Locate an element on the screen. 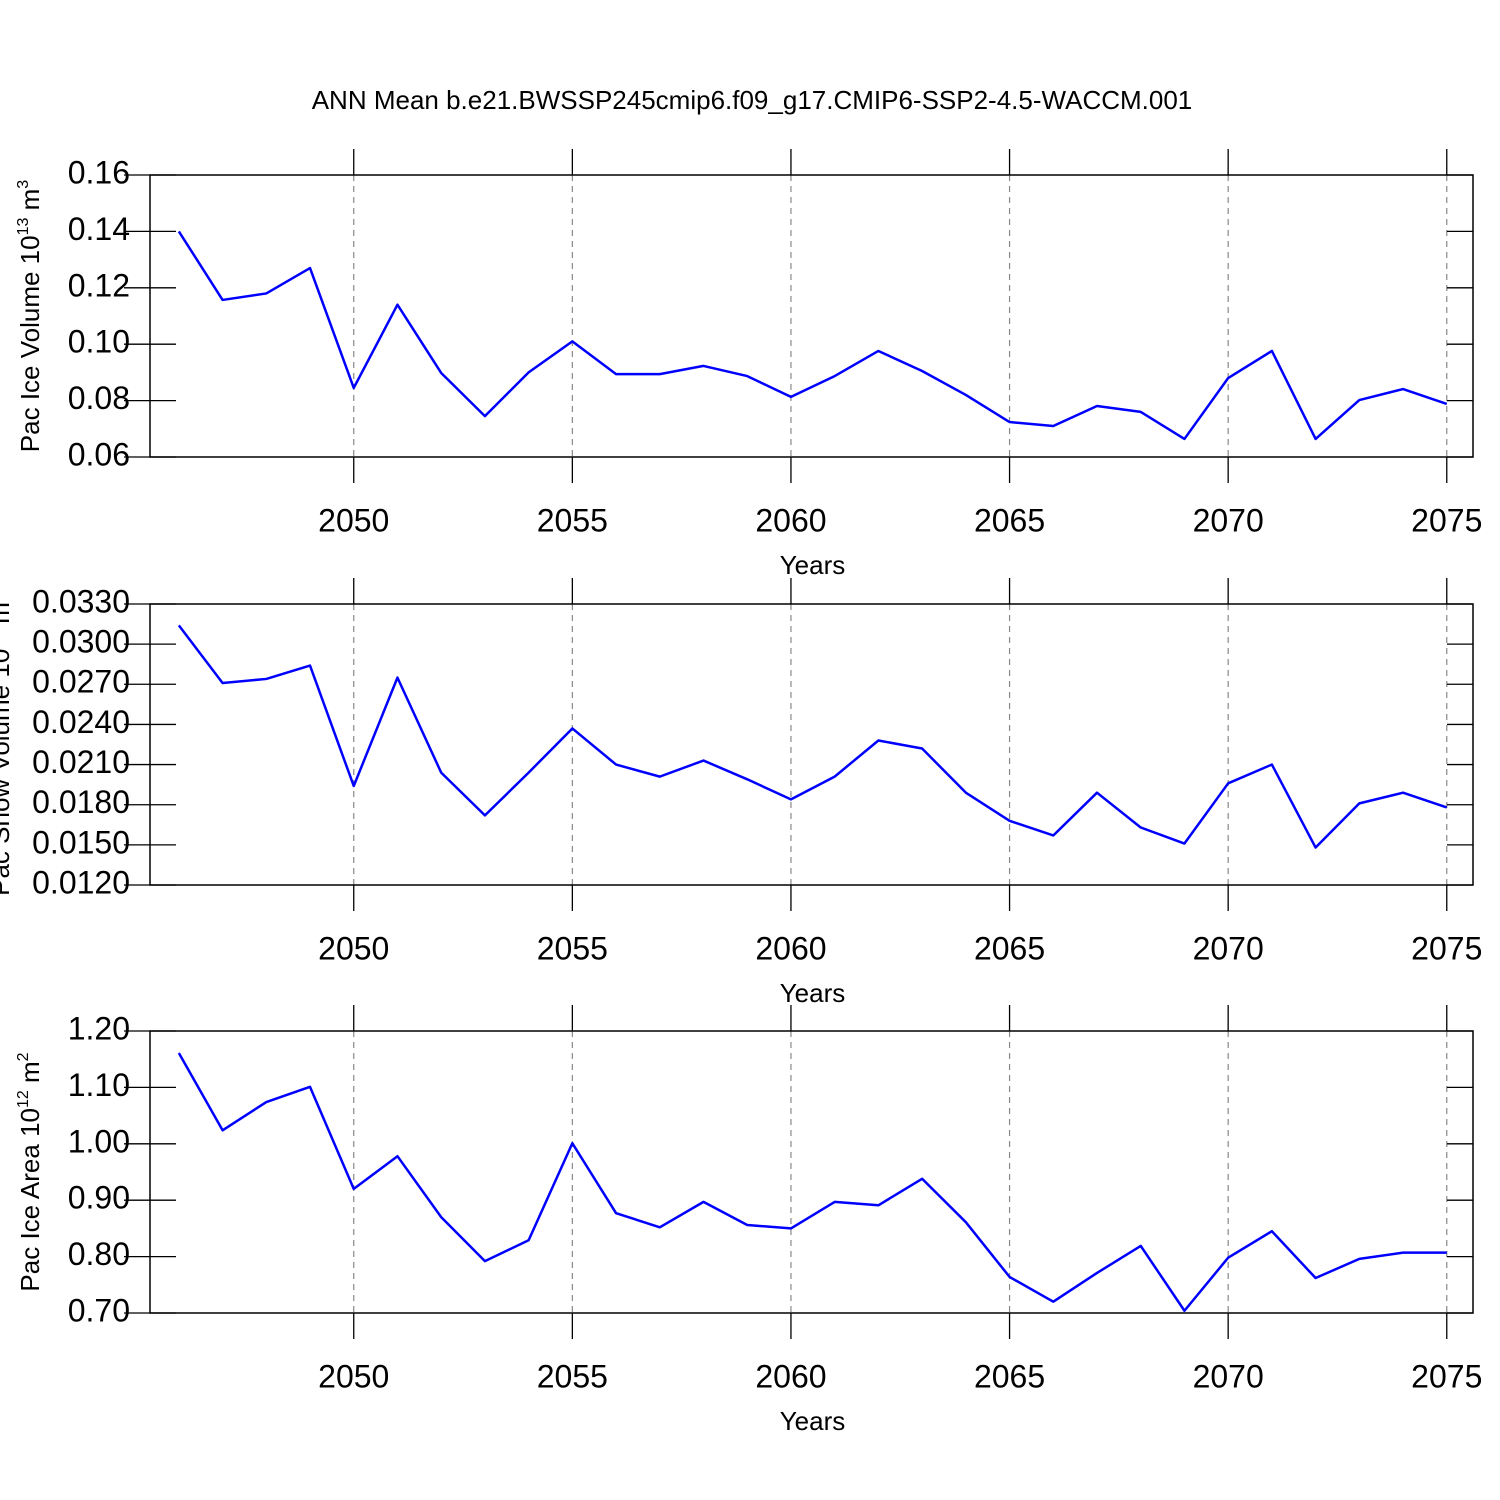  y-tick-label: 0.0300 is located at coordinates (81, 642).